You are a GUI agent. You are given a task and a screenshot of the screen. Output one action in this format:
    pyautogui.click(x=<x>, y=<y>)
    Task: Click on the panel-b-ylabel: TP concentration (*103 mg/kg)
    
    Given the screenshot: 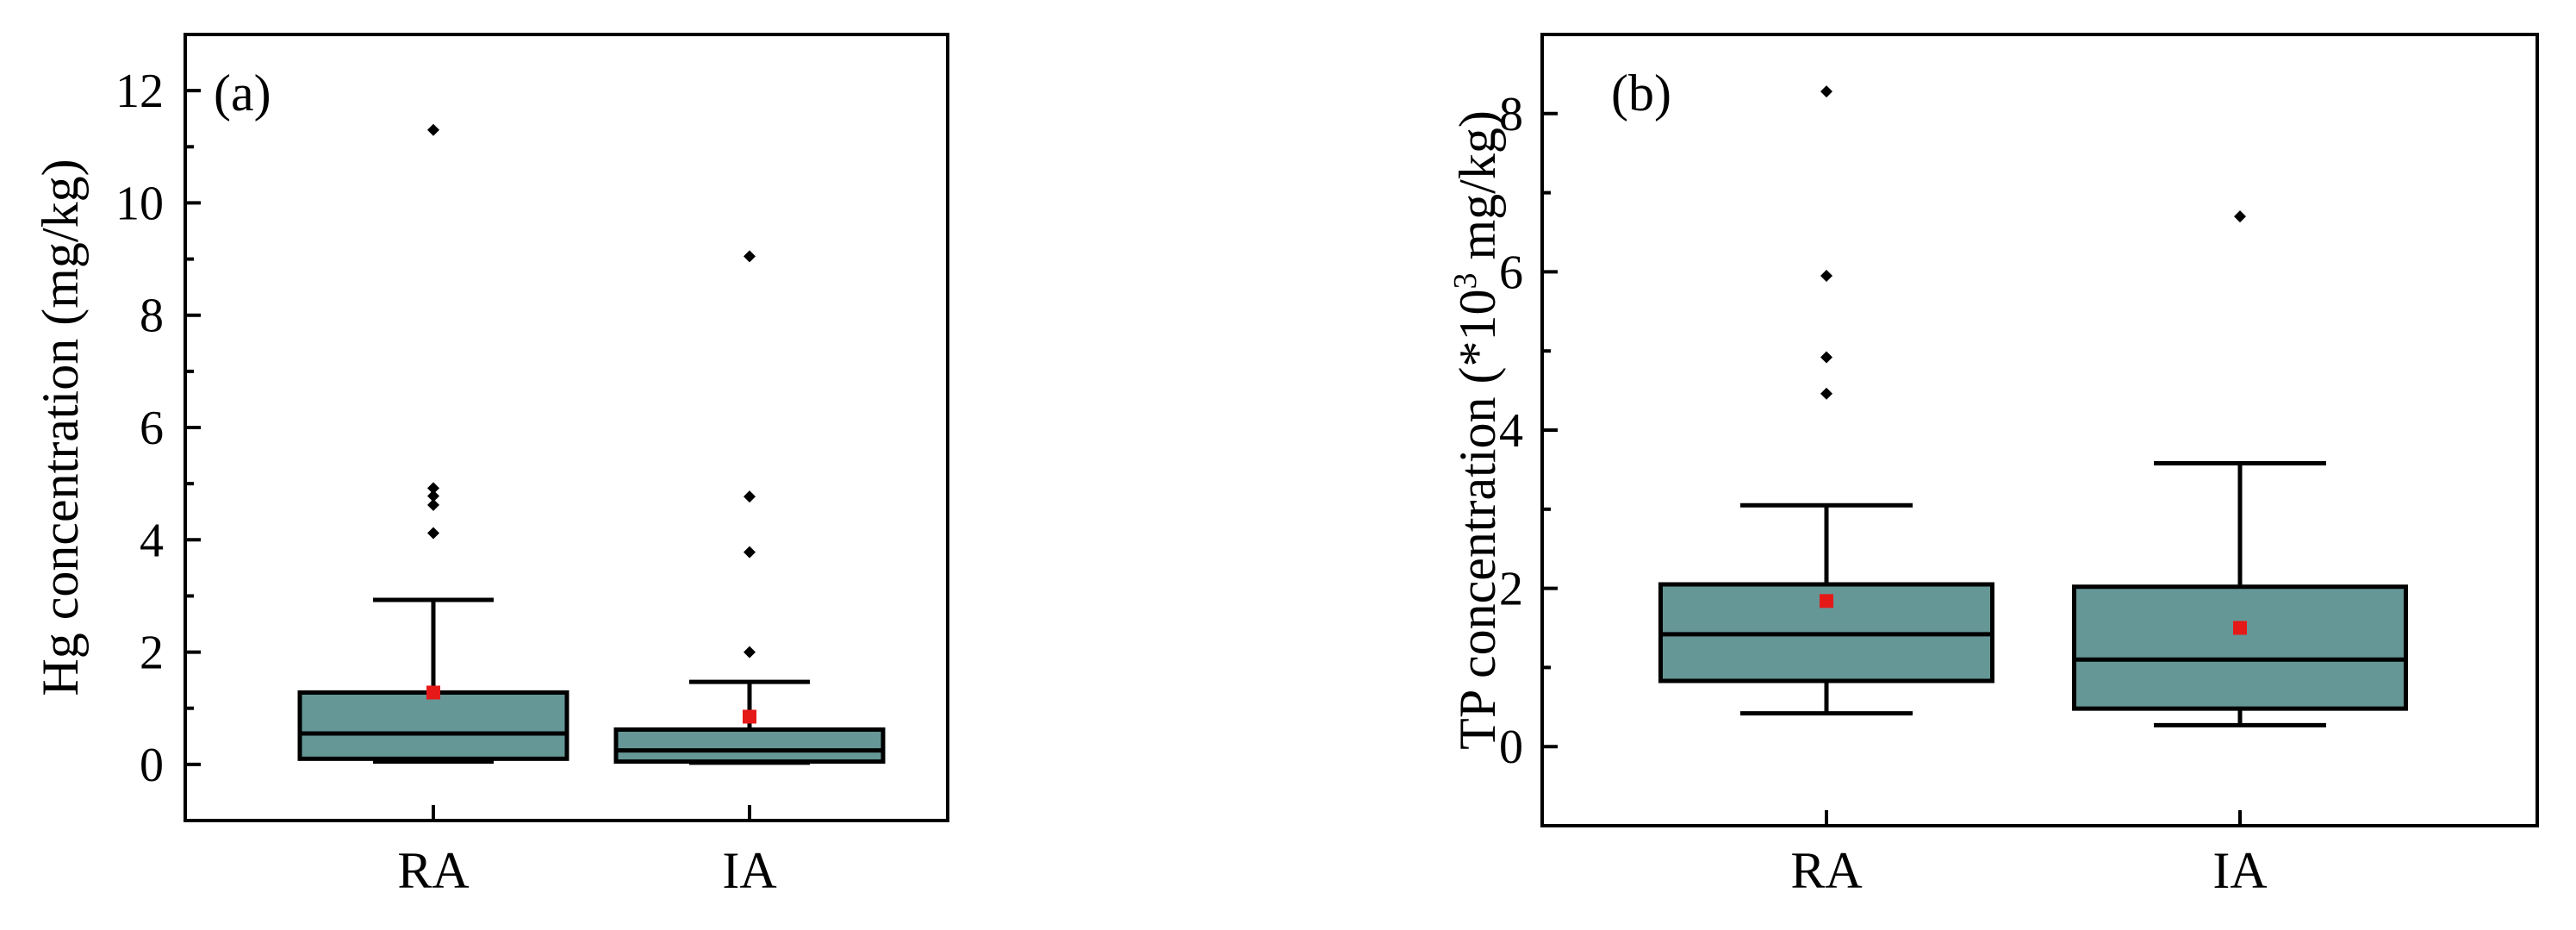 What is the action you would take?
    pyautogui.click(x=1476, y=430)
    